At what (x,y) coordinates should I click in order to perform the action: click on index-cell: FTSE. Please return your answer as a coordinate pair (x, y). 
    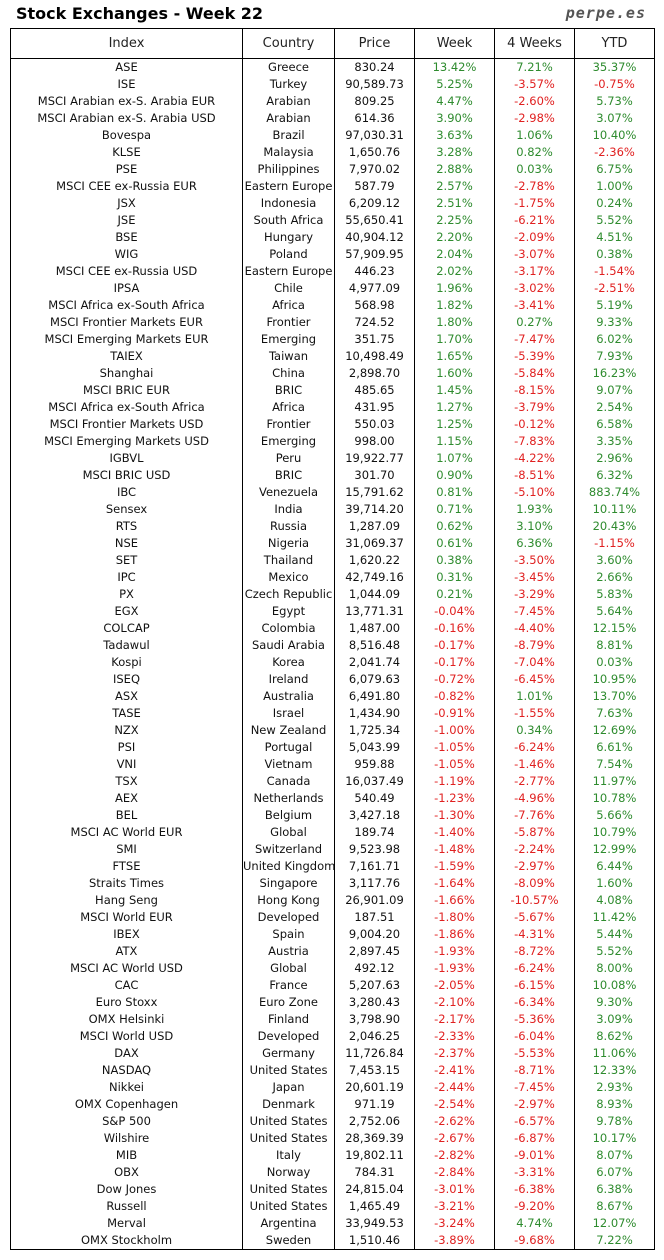
    Looking at the image, I should click on (126, 866).